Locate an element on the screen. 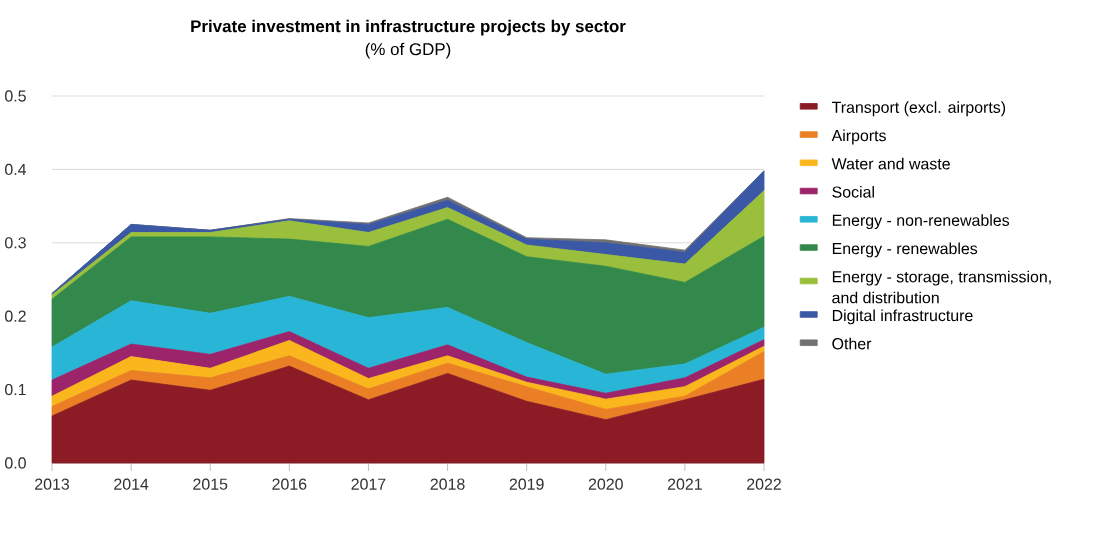 The width and height of the screenshot is (1113, 535). x-tick-label: 2021 is located at coordinates (684, 484).